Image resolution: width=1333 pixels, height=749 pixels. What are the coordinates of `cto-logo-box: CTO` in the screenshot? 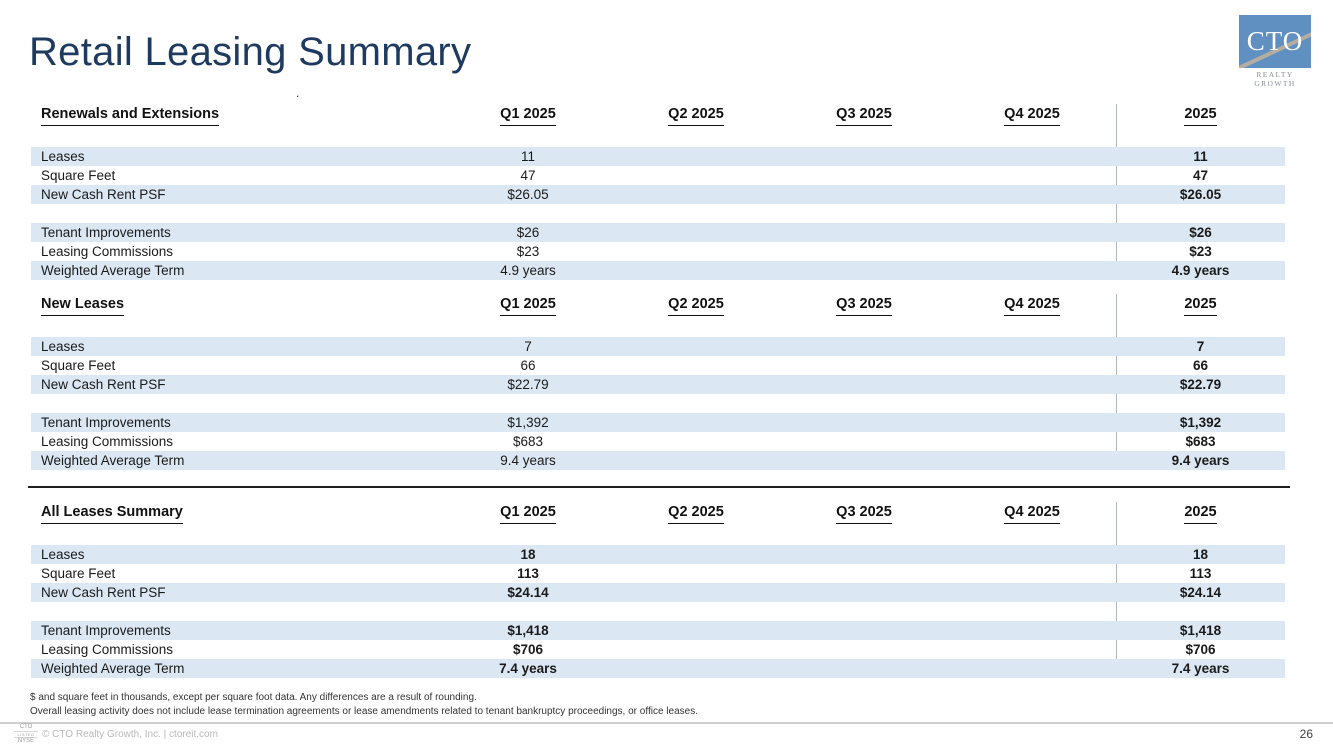 It's located at (1275, 41).